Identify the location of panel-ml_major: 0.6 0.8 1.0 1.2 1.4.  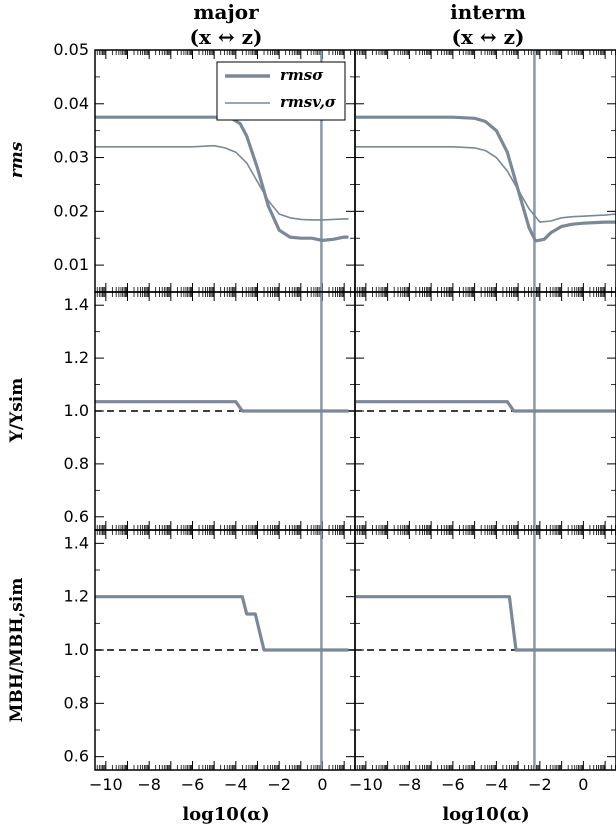
(210, 411).